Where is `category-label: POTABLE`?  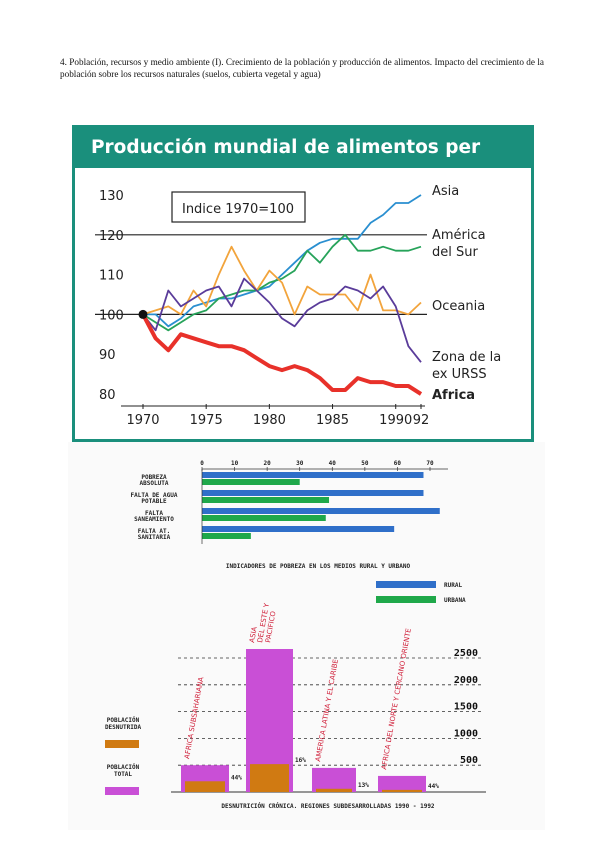 category-label: POTABLE is located at coordinates (154, 501).